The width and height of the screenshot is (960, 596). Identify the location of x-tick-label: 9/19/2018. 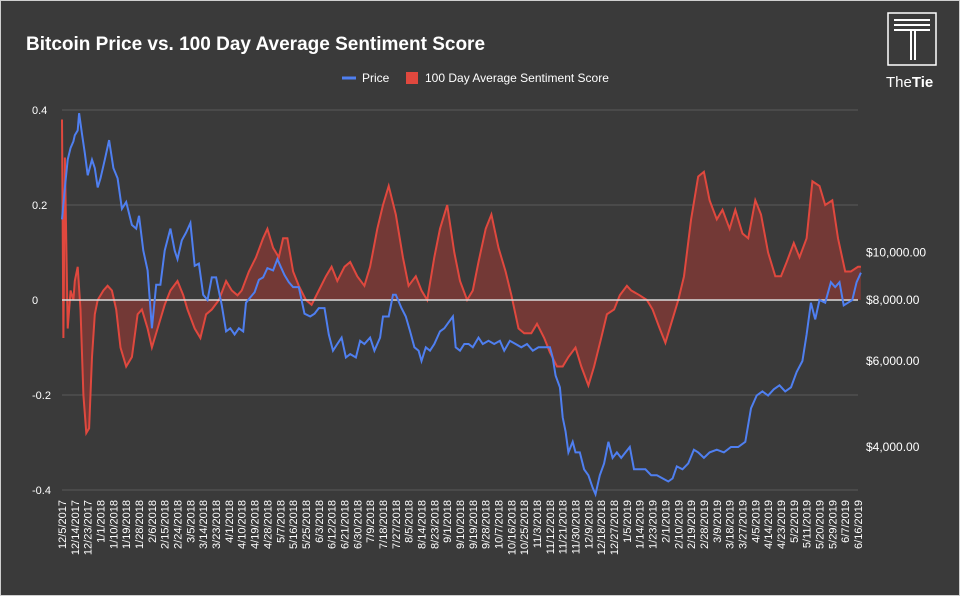
(474, 524).